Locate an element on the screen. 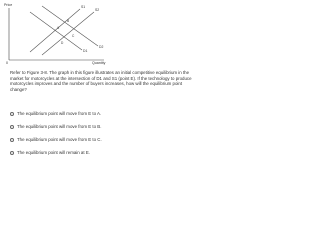 This screenshot has width=320, height=240. point-label: C is located at coordinates (73, 36).